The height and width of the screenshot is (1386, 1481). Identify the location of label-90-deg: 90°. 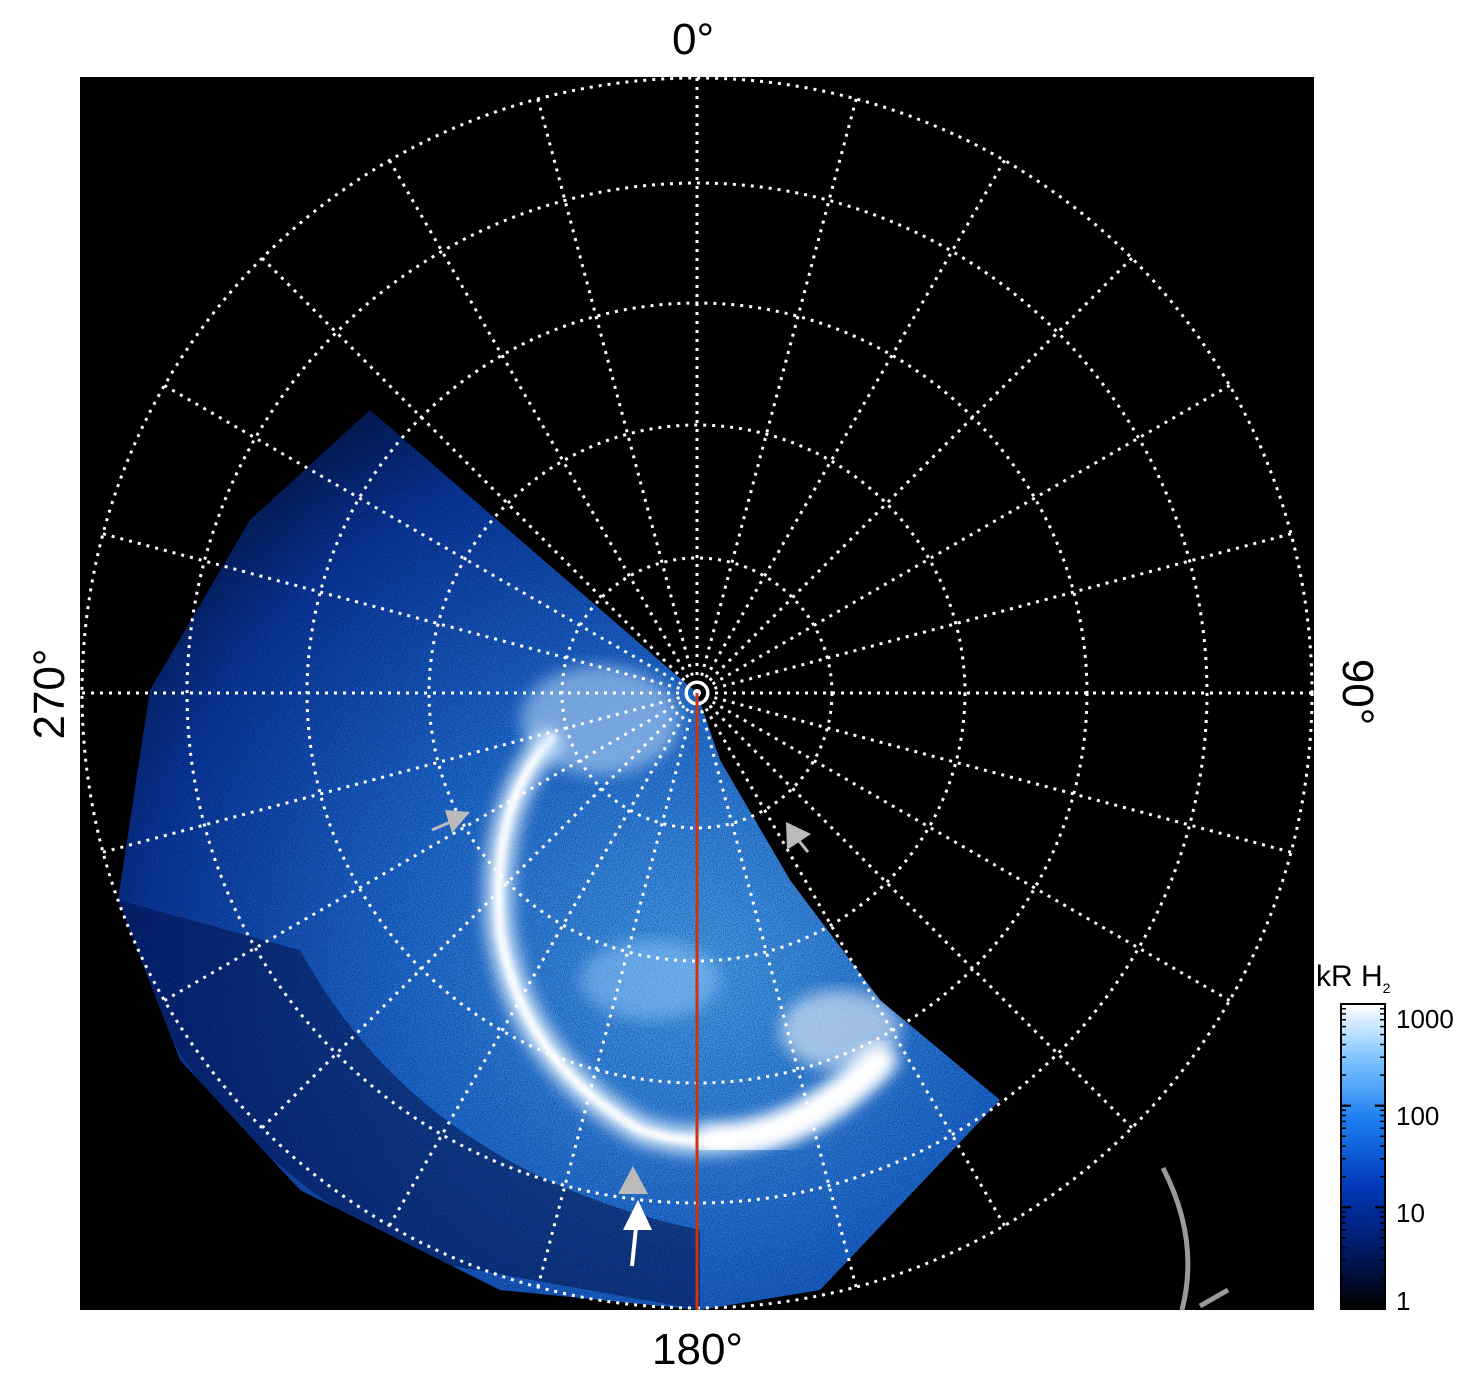
(1357, 692).